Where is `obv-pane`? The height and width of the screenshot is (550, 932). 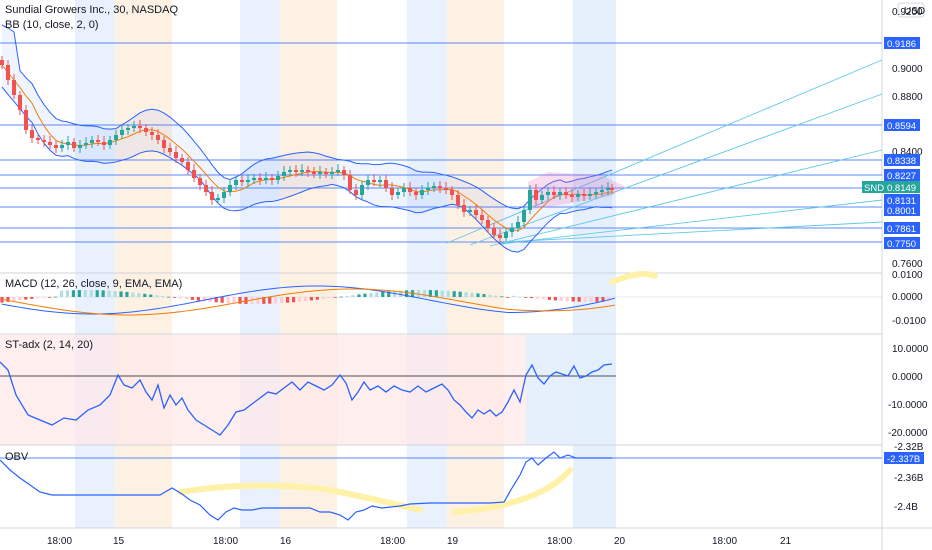 obv-pane is located at coordinates (441, 486).